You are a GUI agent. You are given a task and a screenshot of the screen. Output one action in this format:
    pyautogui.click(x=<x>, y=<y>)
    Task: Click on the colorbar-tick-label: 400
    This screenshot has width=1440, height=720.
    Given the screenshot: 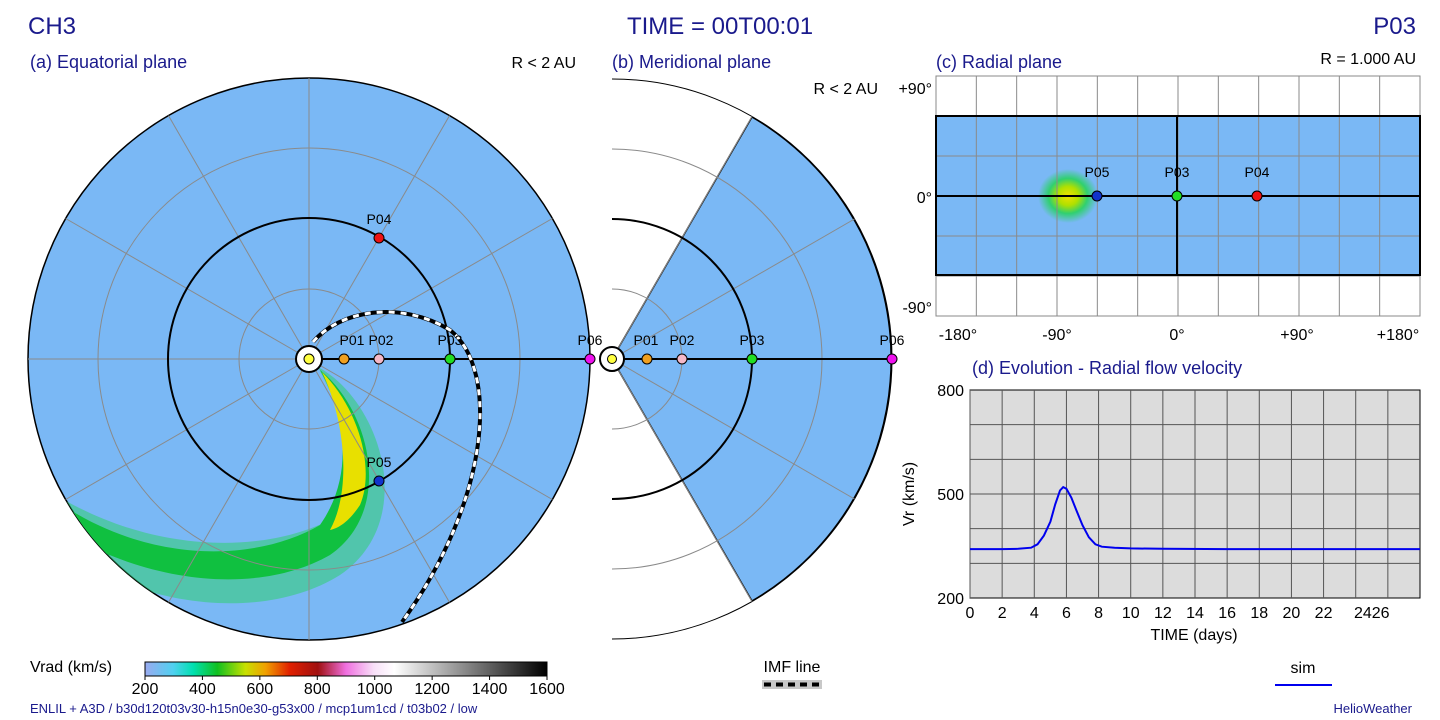 What is the action you would take?
    pyautogui.click(x=202, y=689)
    